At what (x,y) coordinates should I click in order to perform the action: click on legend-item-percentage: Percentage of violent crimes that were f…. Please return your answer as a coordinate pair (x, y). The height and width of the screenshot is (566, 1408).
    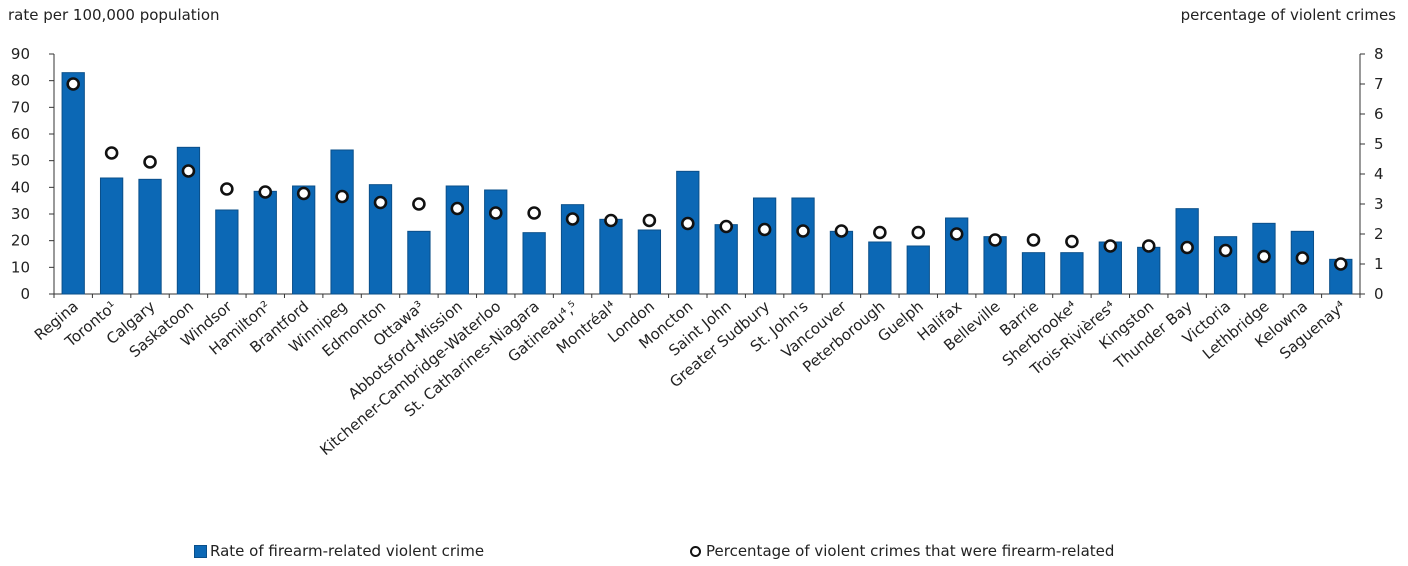
    Looking at the image, I should click on (902, 551).